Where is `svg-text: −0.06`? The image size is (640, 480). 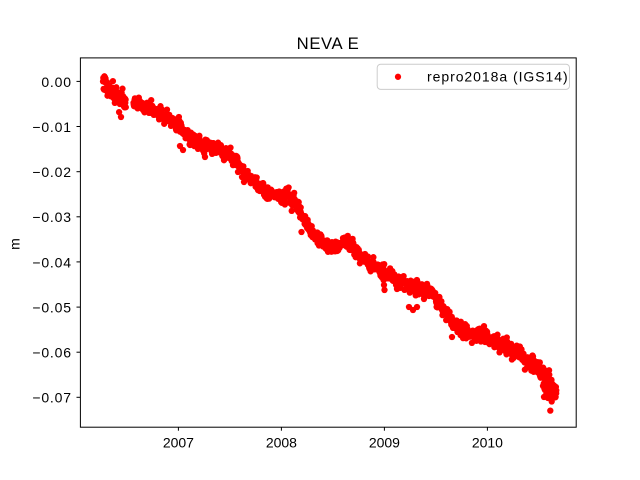
svg-text: −0.06 is located at coordinates (51, 353).